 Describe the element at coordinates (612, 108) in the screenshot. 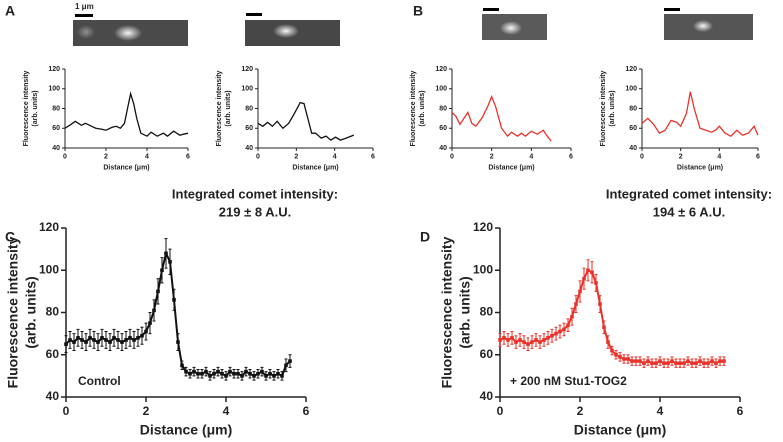

I see `y-axis-label: (arb. units)` at that location.